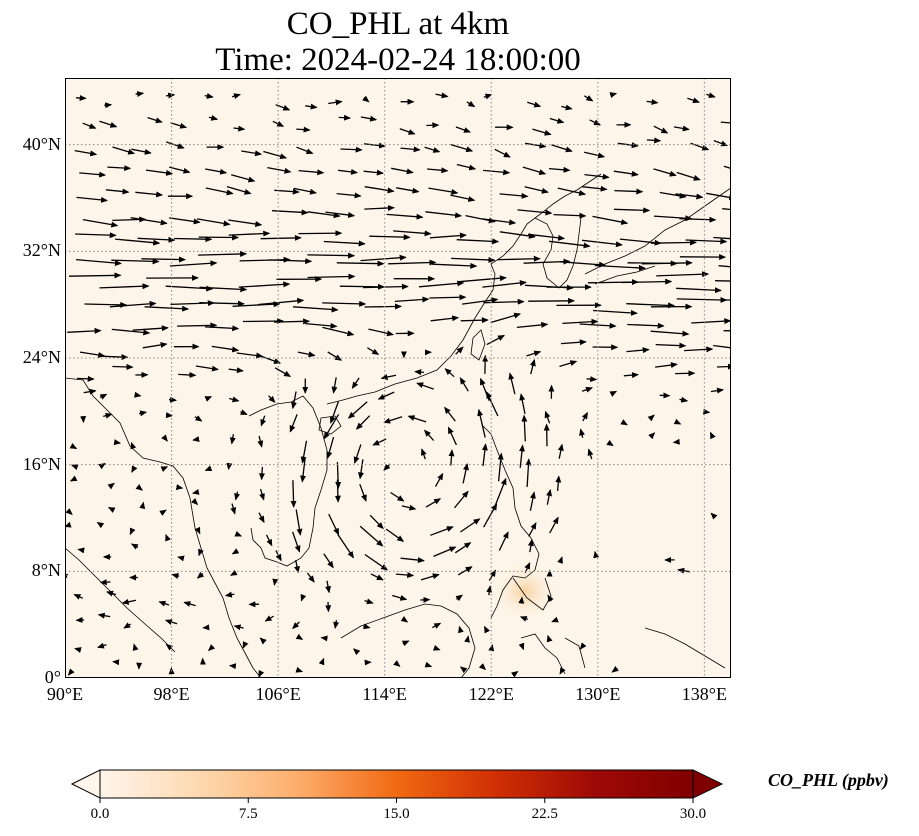  Describe the element at coordinates (491, 694) in the screenshot. I see `lon-tick-label: 122°E` at that location.